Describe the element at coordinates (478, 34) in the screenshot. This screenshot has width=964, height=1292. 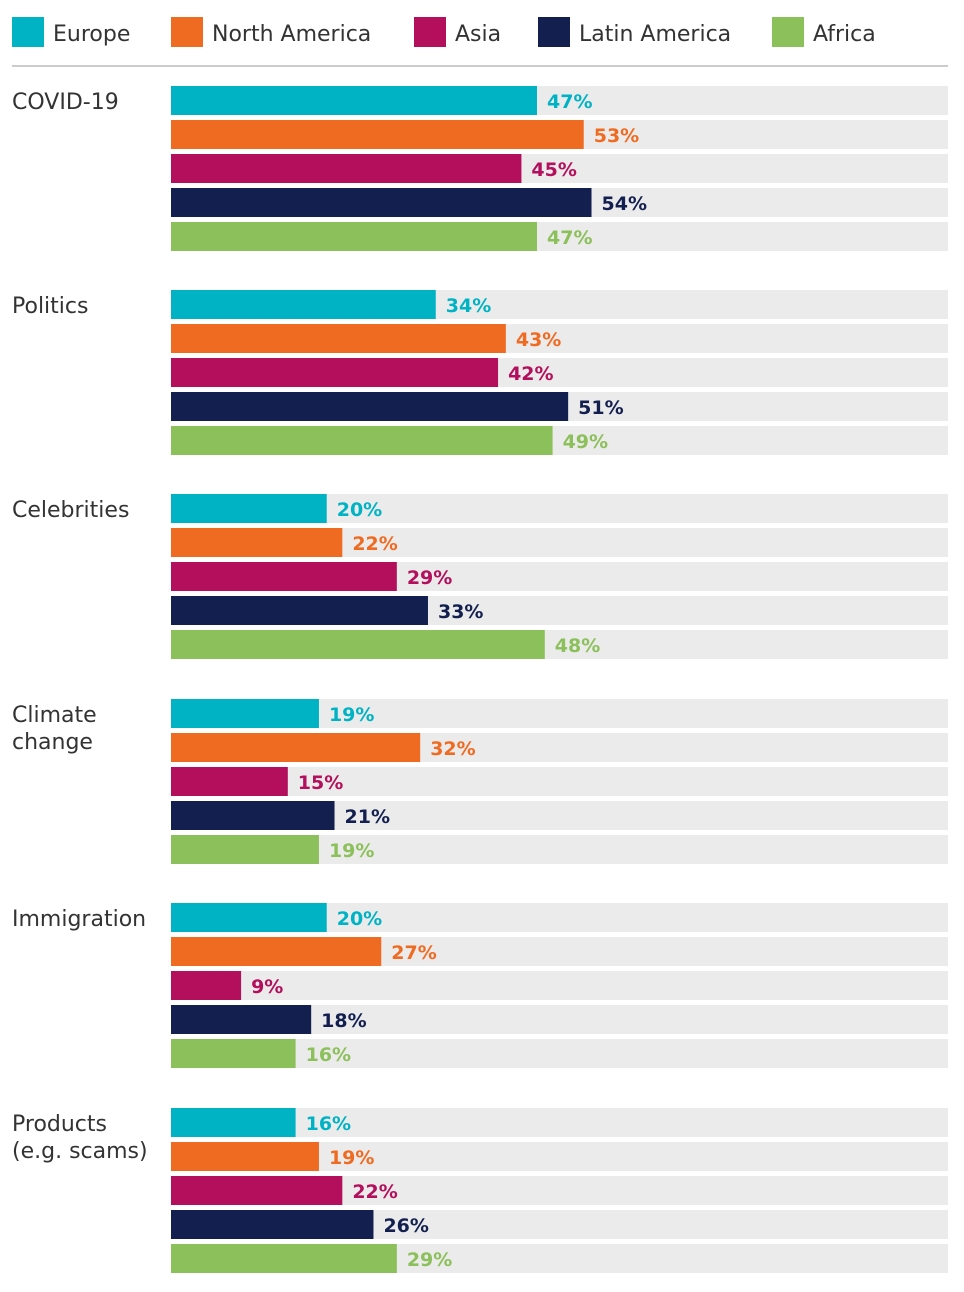
I see `legend-label-asia: Asia` at that location.